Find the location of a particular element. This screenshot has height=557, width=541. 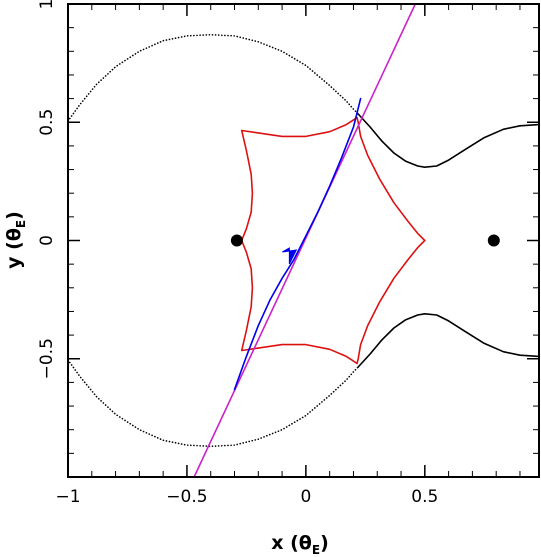

x-axis-label-main: x (θ is located at coordinates (291, 543).